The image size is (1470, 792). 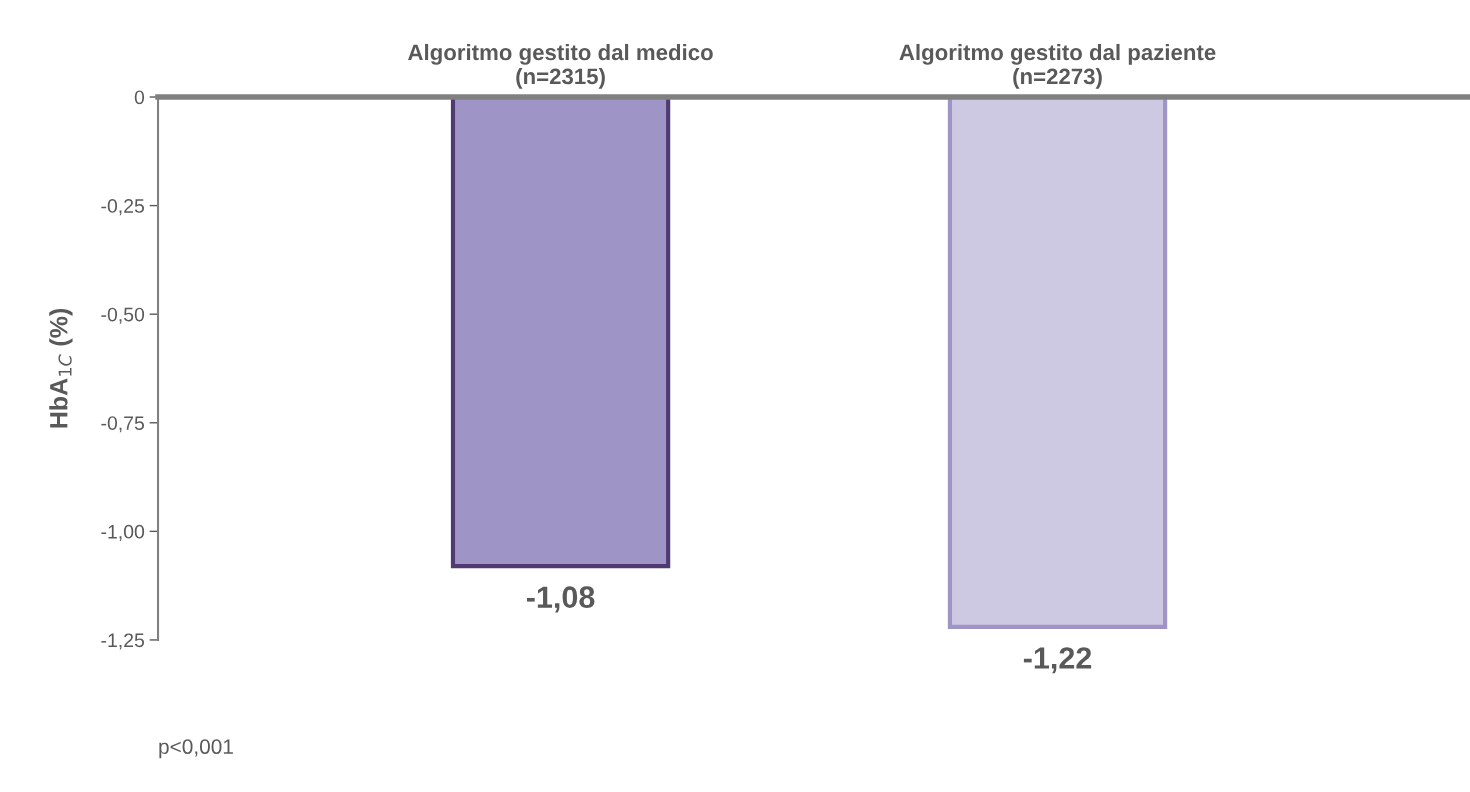 I want to click on y-tick-label: -0,75, so click(x=123, y=424).